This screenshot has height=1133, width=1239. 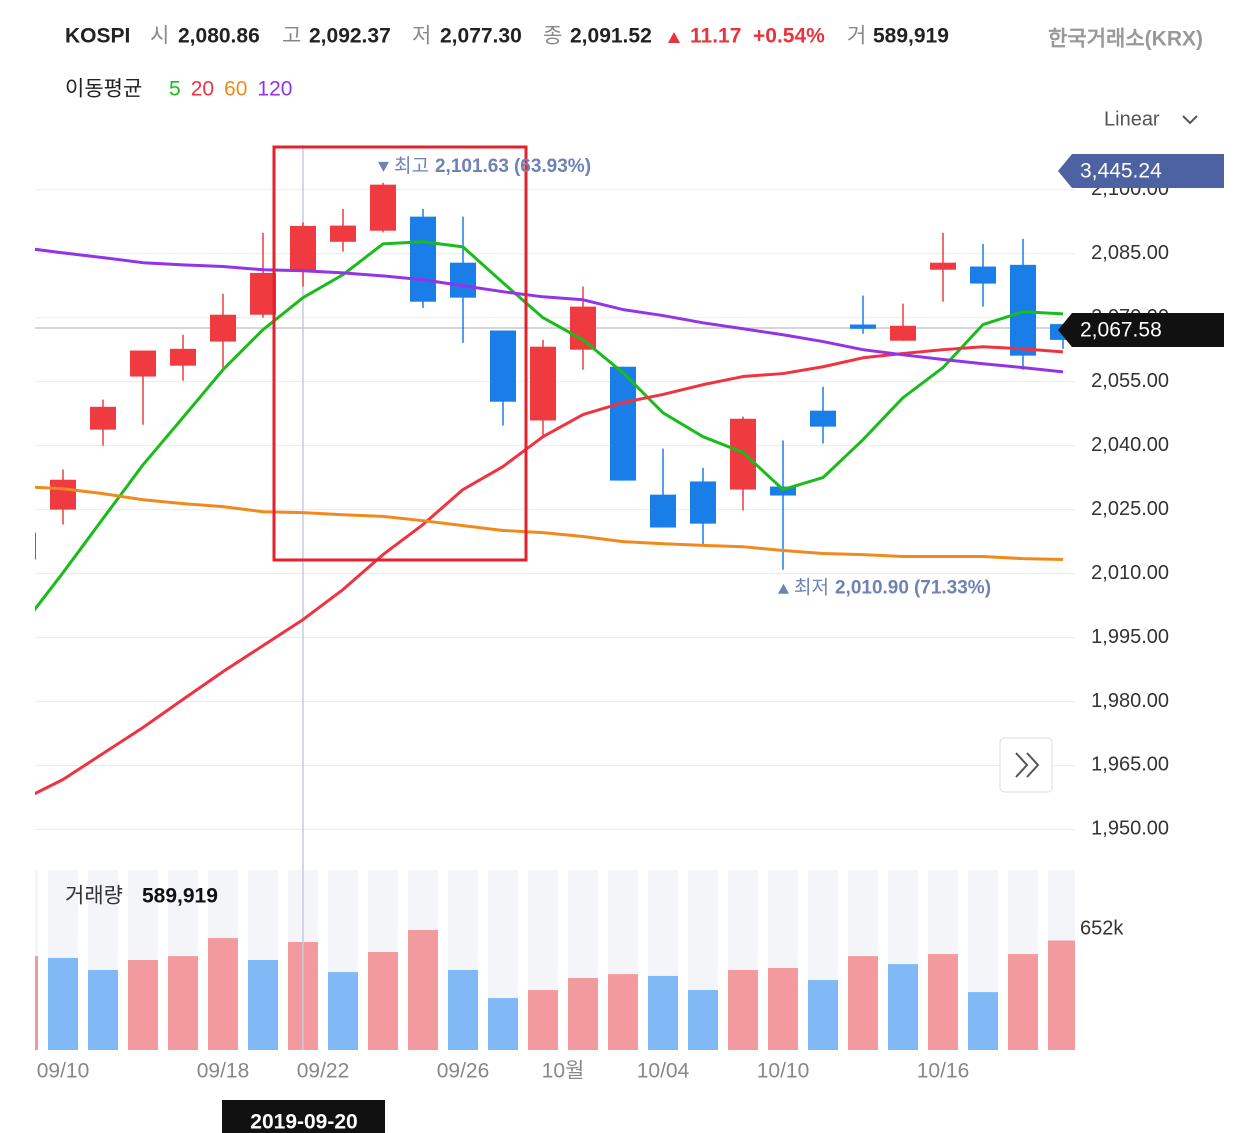 What do you see at coordinates (1130, 701) in the screenshot?
I see `y-tick-label: 1,980.00` at bounding box center [1130, 701].